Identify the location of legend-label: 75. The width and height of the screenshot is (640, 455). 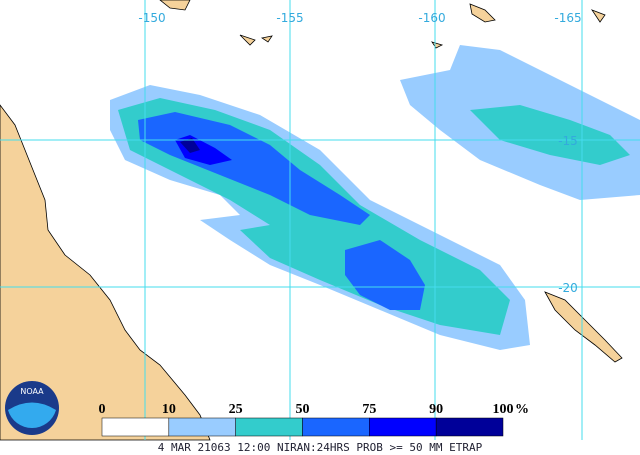
(369, 409).